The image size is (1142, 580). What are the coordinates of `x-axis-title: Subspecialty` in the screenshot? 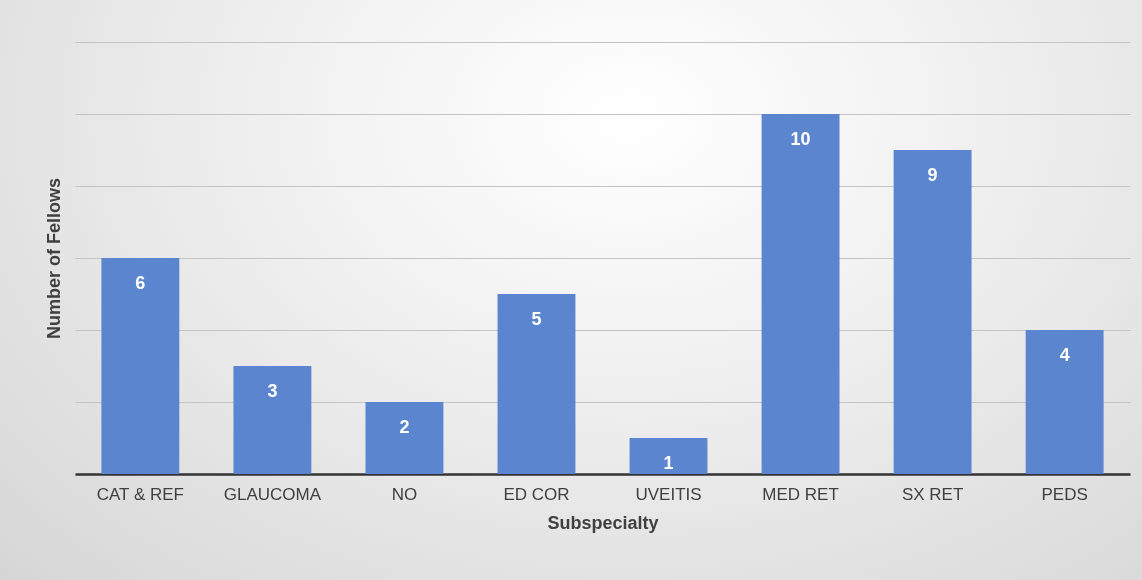 It's located at (603, 522).